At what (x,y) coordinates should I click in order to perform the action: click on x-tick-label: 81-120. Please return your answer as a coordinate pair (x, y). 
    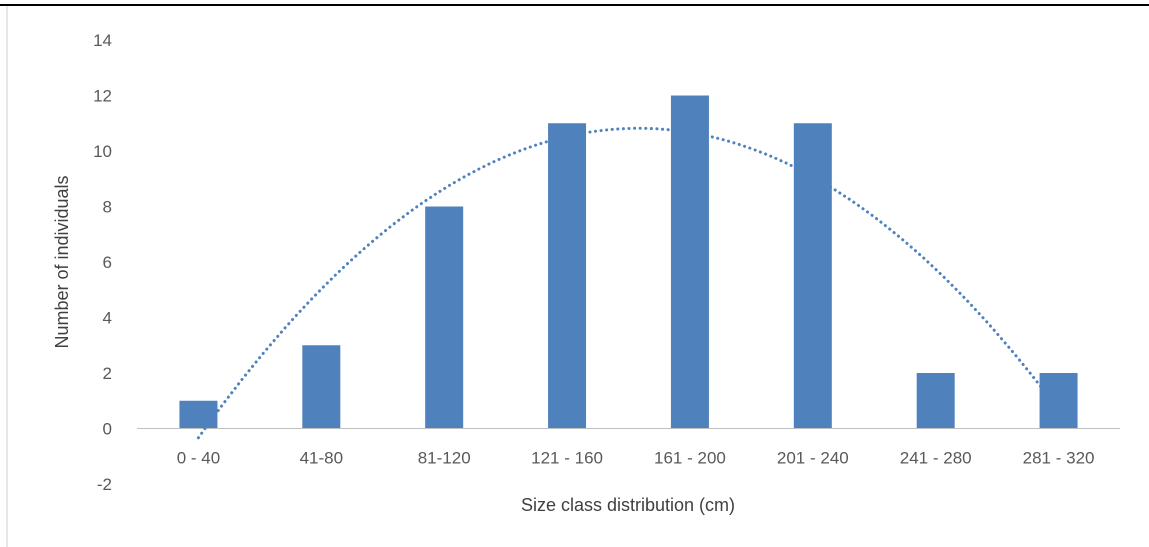
    Looking at the image, I should click on (444, 458).